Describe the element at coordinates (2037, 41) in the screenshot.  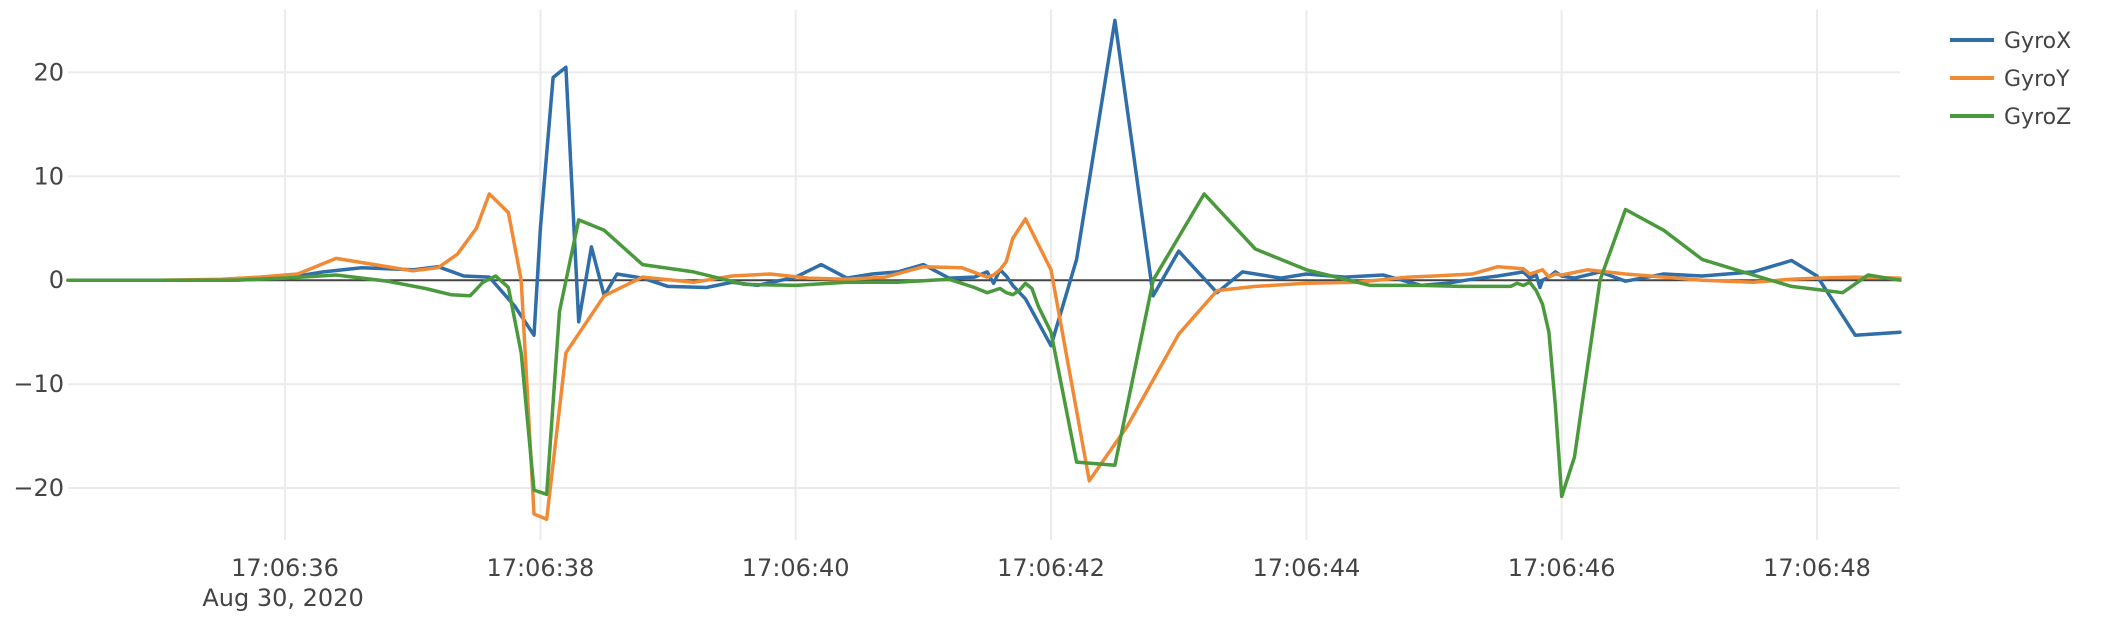
I see `legend-label: GyroX` at that location.